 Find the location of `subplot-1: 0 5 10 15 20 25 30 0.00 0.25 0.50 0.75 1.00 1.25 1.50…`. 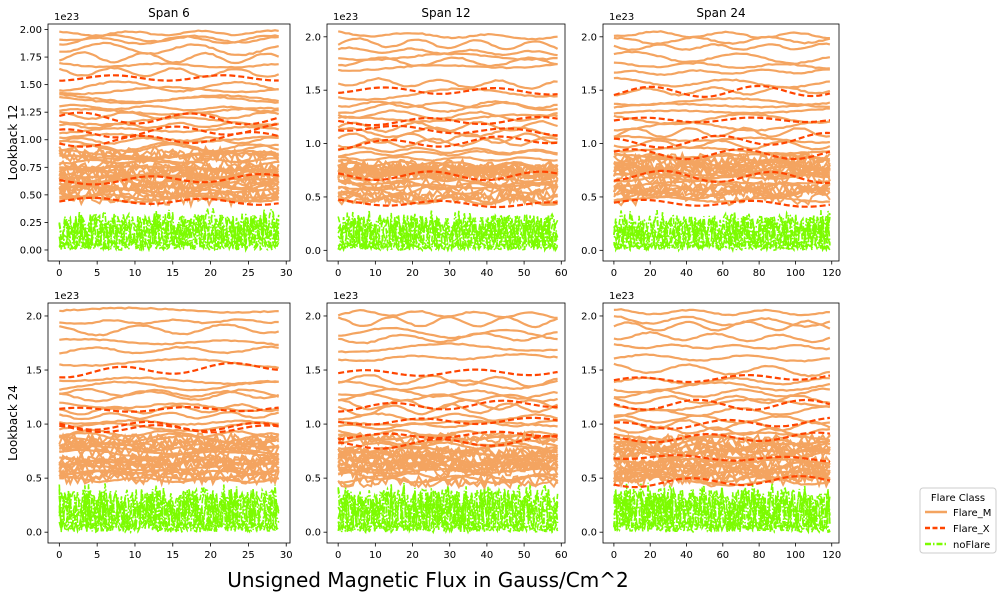

subplot-1: 0 5 10 15 20 25 30 0.00 0.25 0.50 0.75 1.00 1.25 1.50… is located at coordinates (149, 142).